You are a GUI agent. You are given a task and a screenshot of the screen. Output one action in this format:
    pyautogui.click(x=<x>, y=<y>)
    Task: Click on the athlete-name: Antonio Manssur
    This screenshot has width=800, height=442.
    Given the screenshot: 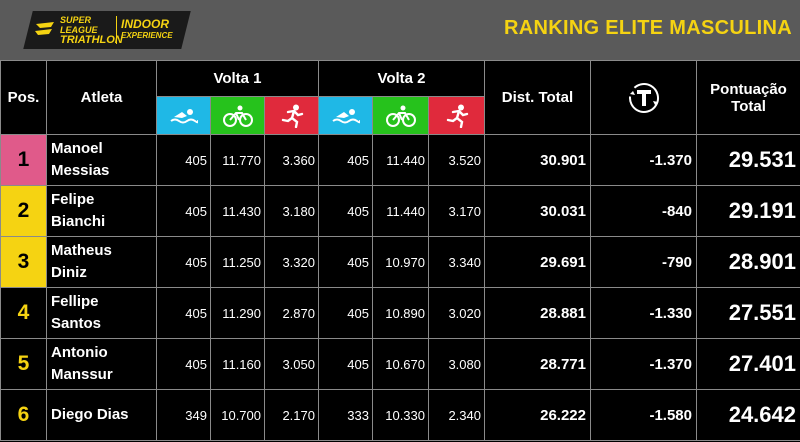 What is the action you would take?
    pyautogui.click(x=101, y=364)
    